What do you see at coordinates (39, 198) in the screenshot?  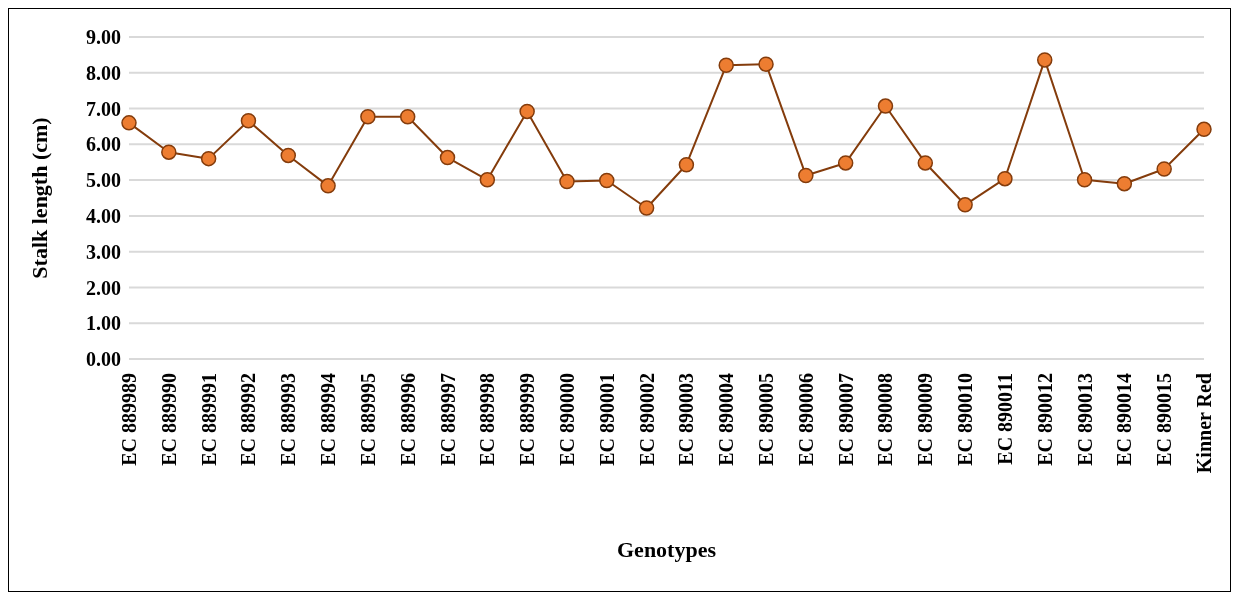 I see `y-axis-title: Stalk length (cm)` at bounding box center [39, 198].